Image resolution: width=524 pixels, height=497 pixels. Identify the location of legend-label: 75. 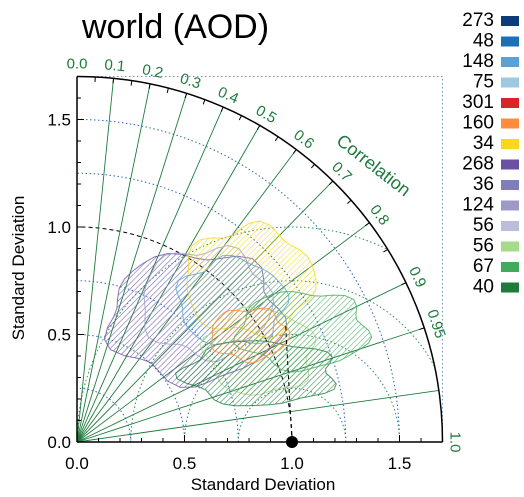
(483, 82).